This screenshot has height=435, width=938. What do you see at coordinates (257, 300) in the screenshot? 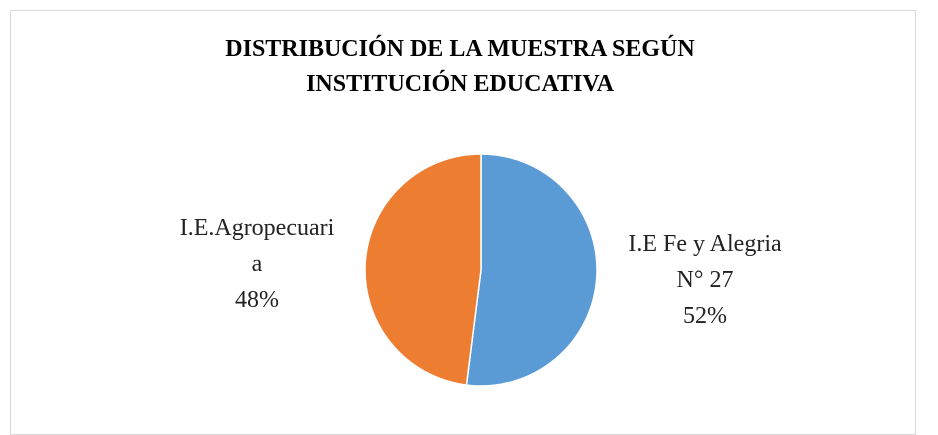
I see `slice-value-label: 48%` at bounding box center [257, 300].